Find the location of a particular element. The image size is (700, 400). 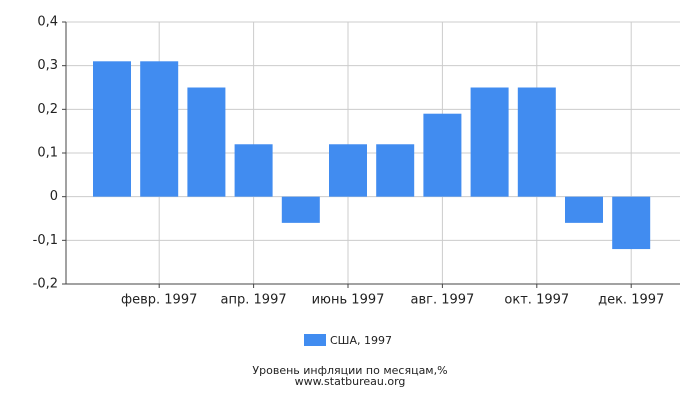

y-tick-label: 0,2 is located at coordinates (47, 109).